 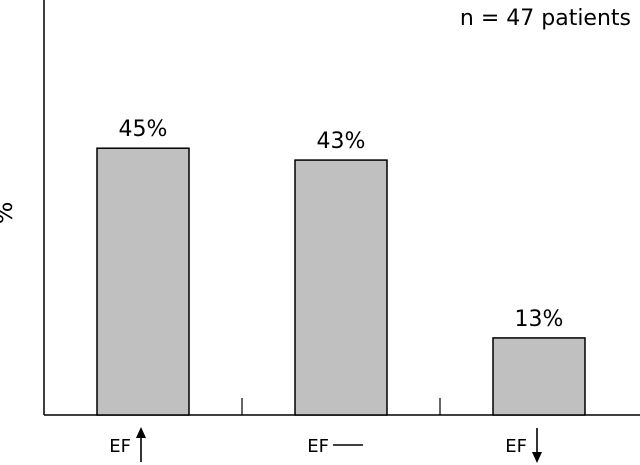 I want to click on data-label: 45%, so click(x=143, y=129).